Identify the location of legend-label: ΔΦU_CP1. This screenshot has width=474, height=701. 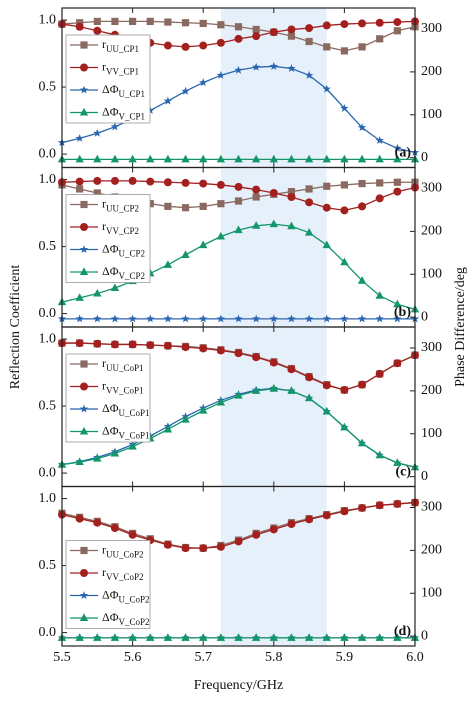
(123, 90).